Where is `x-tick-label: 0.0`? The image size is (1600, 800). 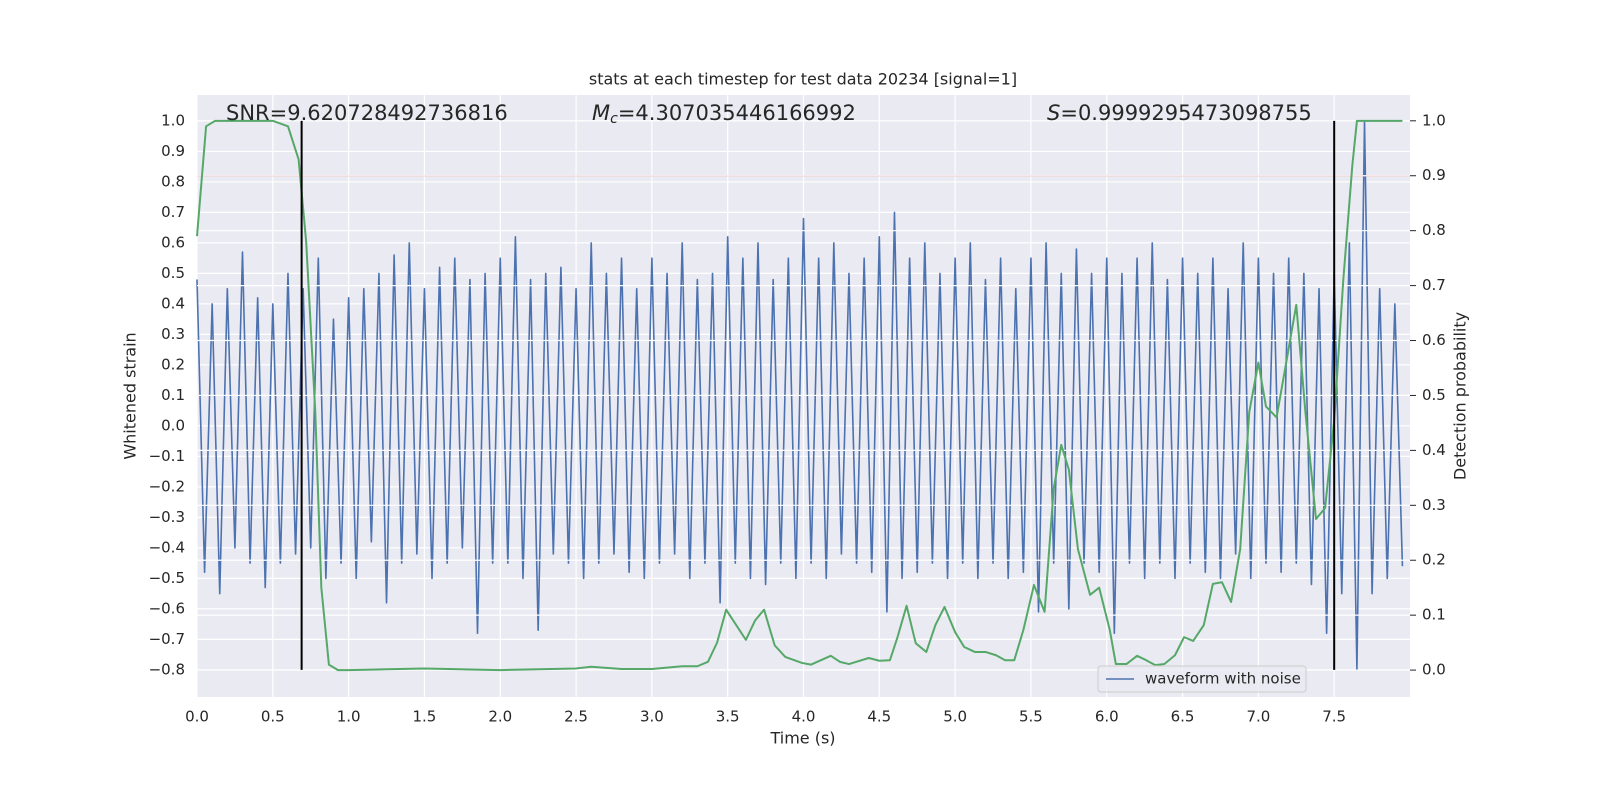 x-tick-label: 0.0 is located at coordinates (197, 717).